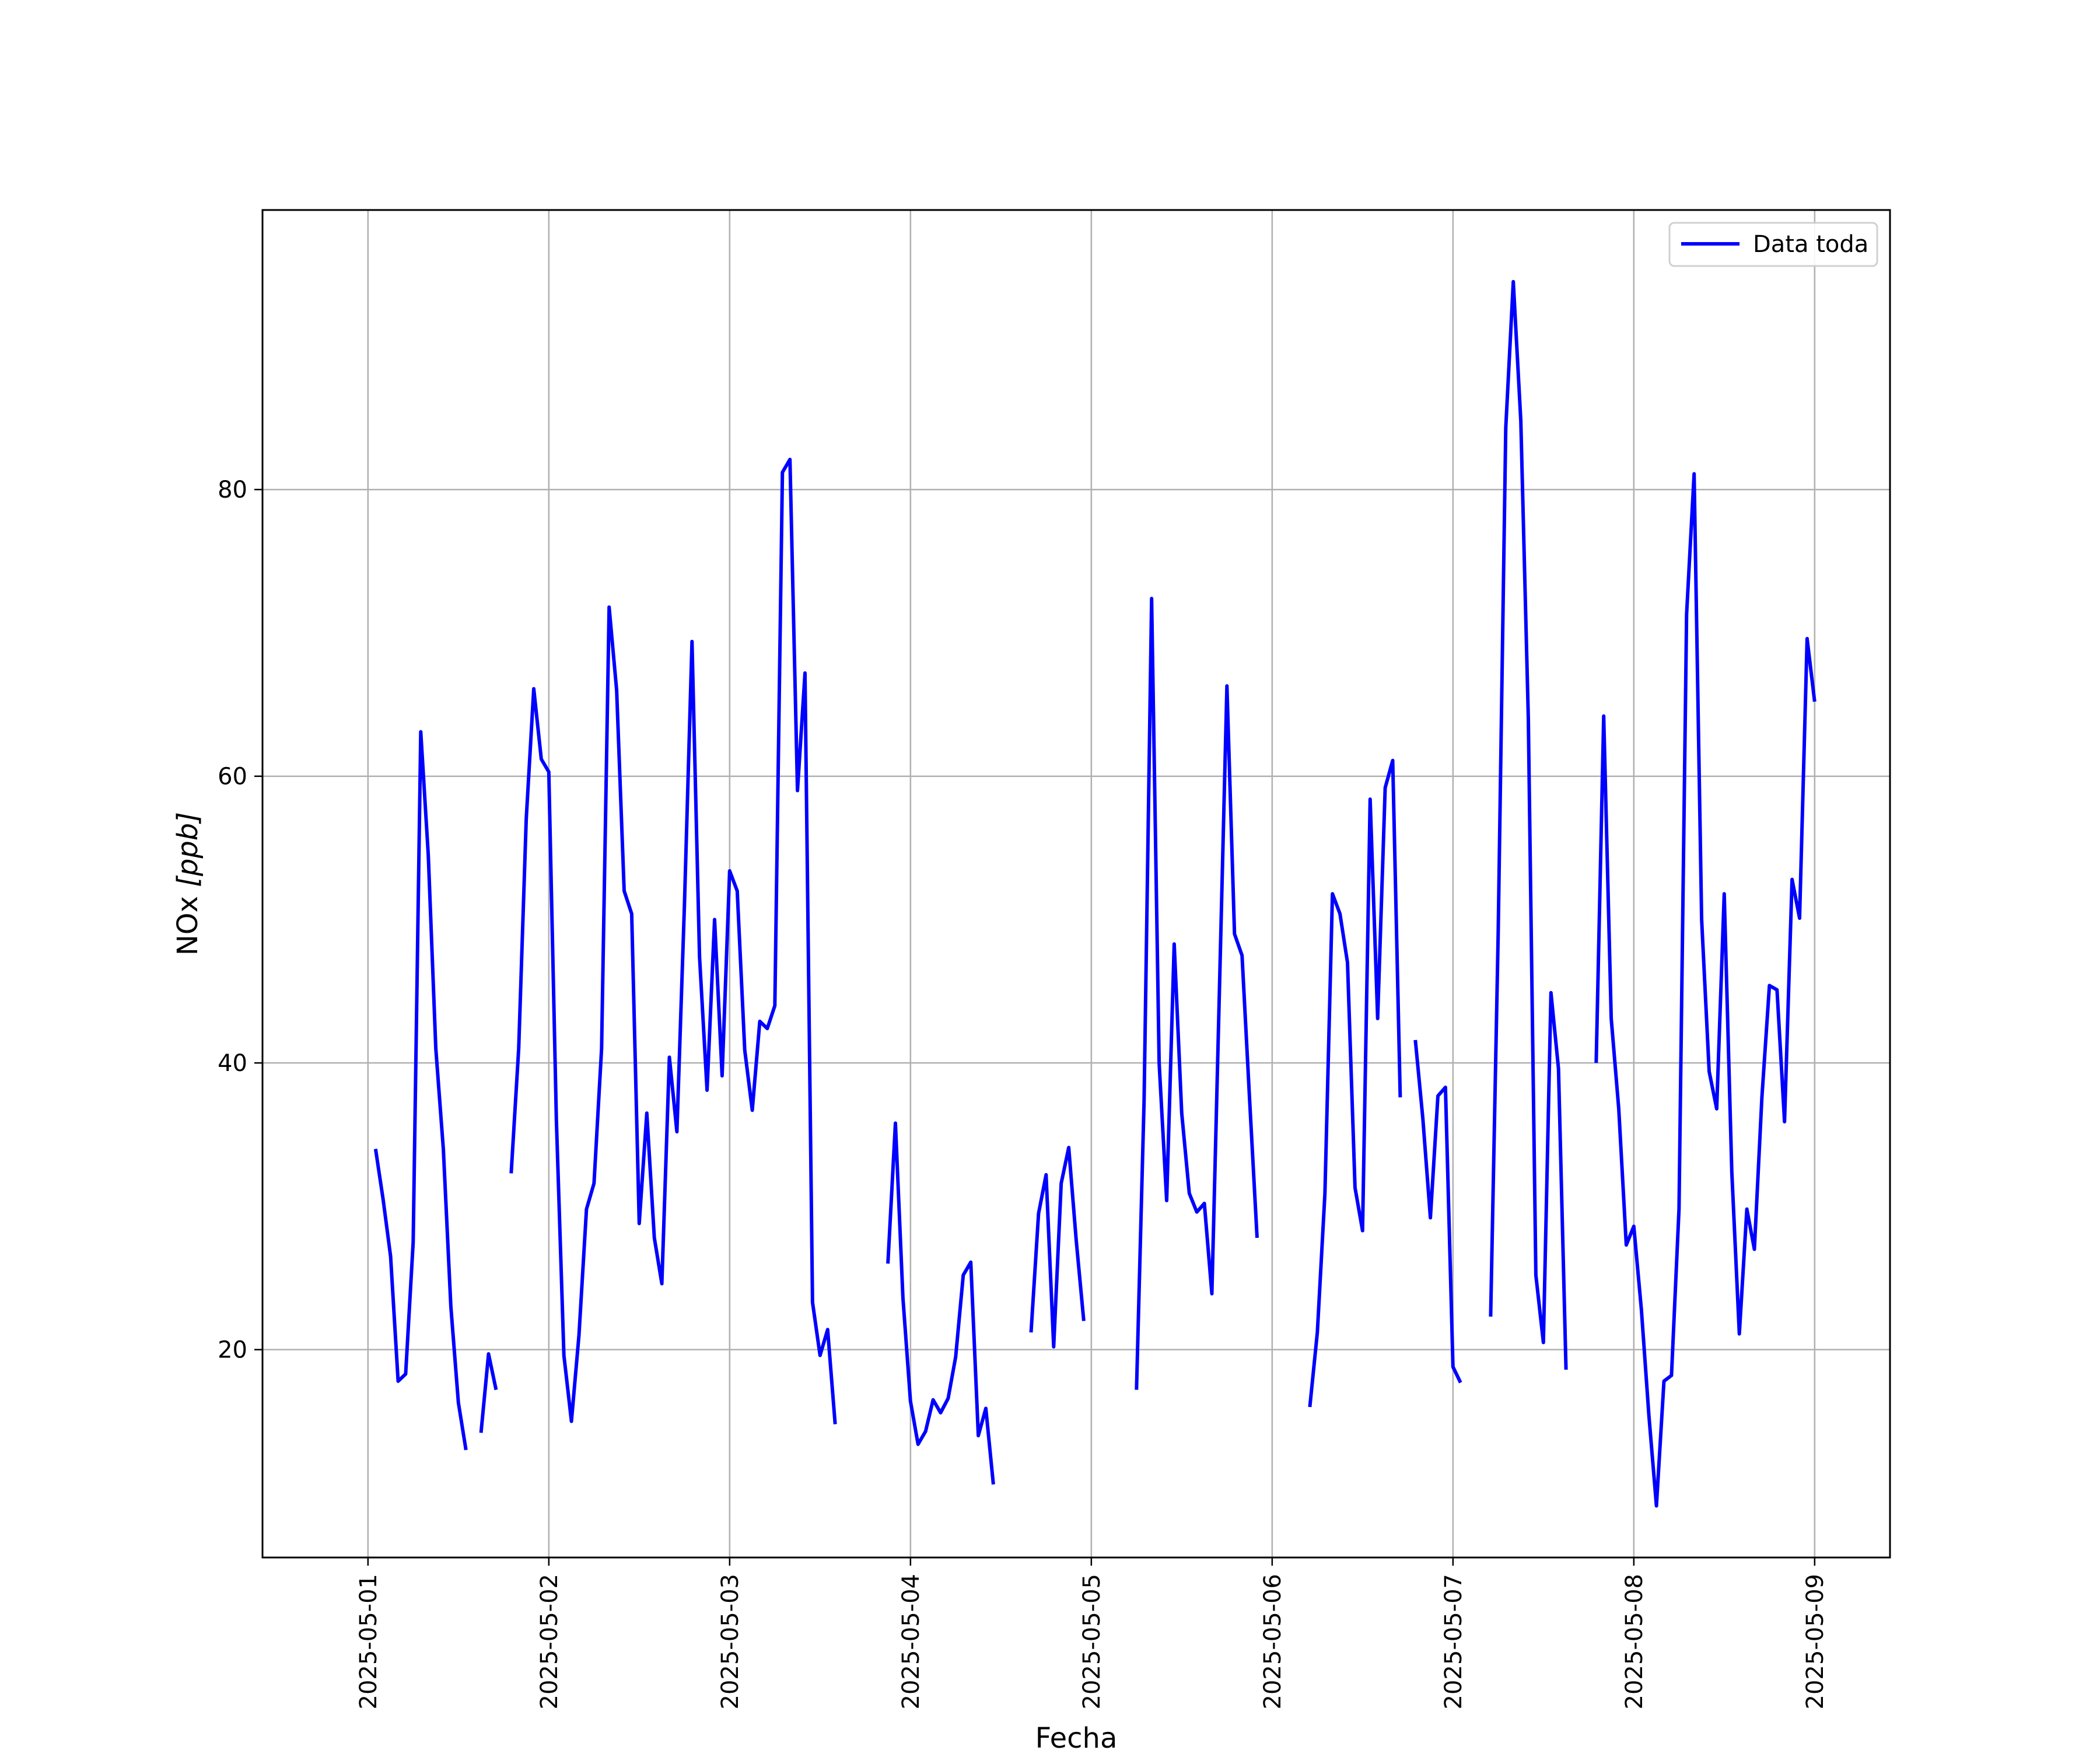 This screenshot has height=1750, width=2100. Describe the element at coordinates (1076, 1736) in the screenshot. I see `x-axis-label: Fecha` at that location.